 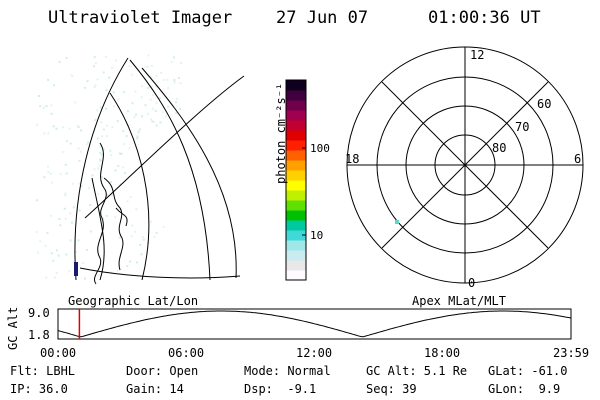 I want to click on polar-plot-label: Apex MLat/MLT, so click(x=459, y=301).